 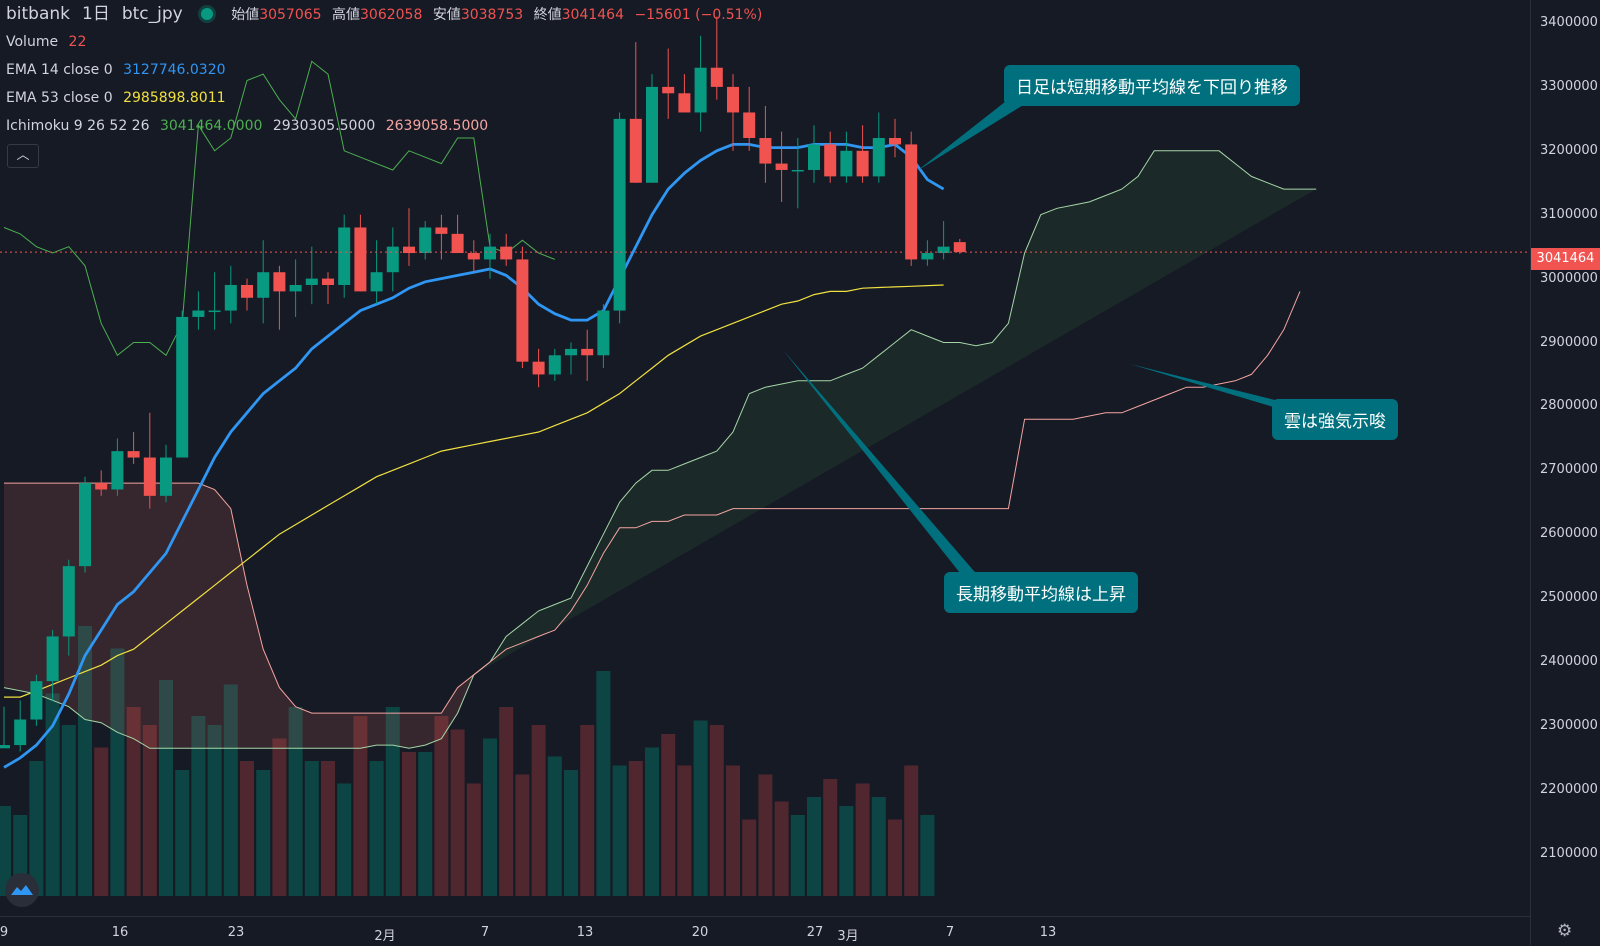 What do you see at coordinates (1569, 598) in the screenshot?
I see `price-axis-label: 2500000` at bounding box center [1569, 598].